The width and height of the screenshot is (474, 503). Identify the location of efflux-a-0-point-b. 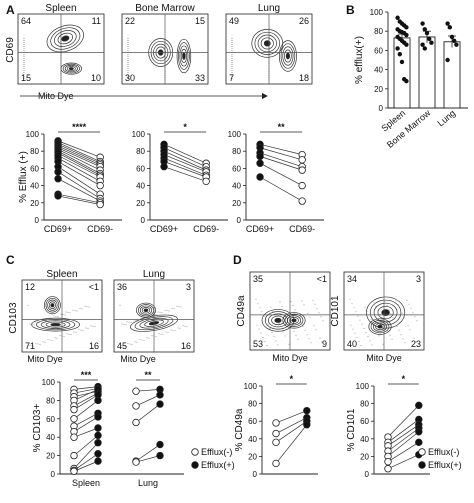
(100, 204).